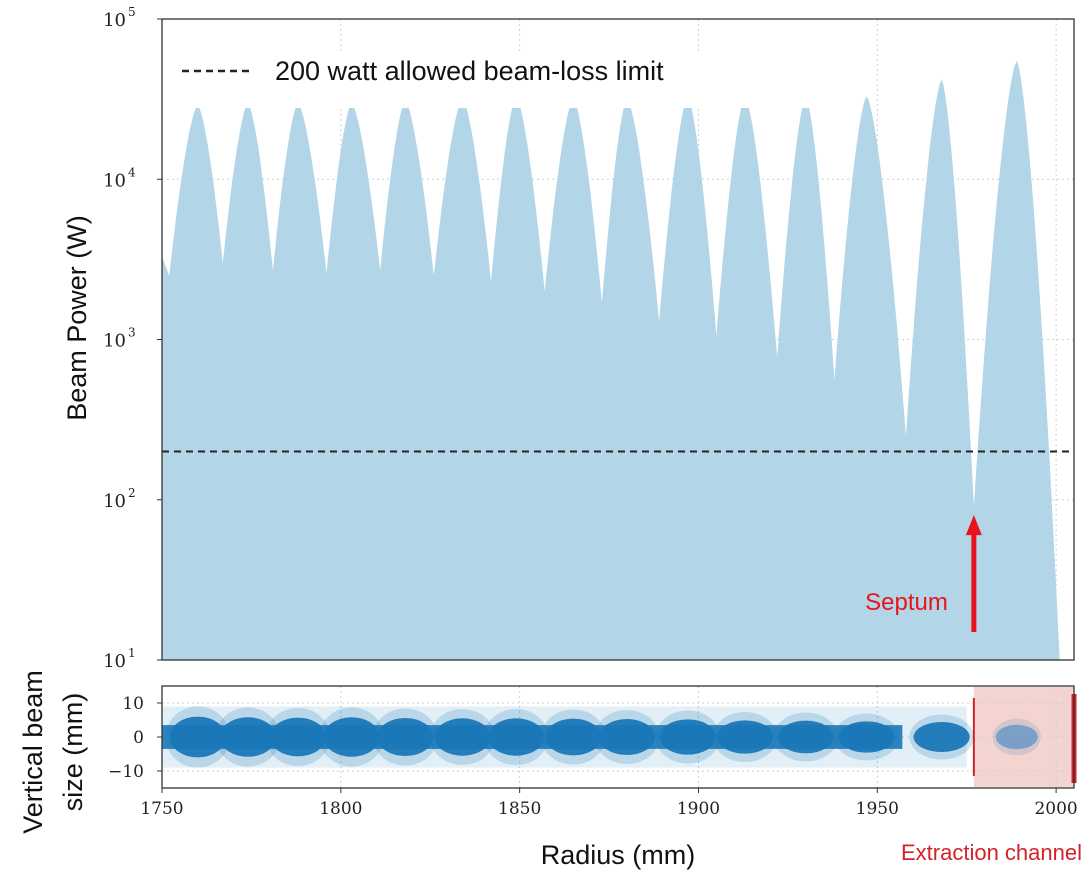 The height and width of the screenshot is (873, 1089). Describe the element at coordinates (877, 809) in the screenshot. I see `bottom-x-tick-label: 1950` at that location.